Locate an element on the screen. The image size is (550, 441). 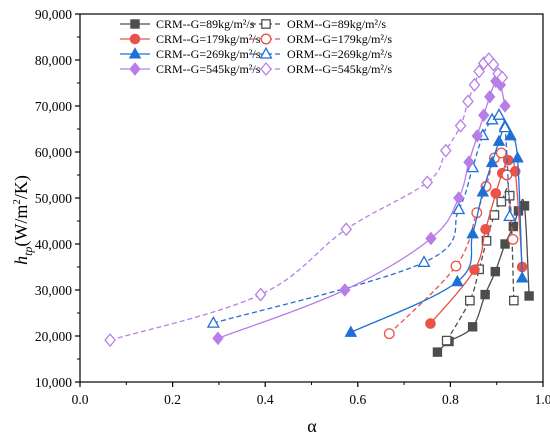
x-tick-label: 1.0 is located at coordinates (542, 399).